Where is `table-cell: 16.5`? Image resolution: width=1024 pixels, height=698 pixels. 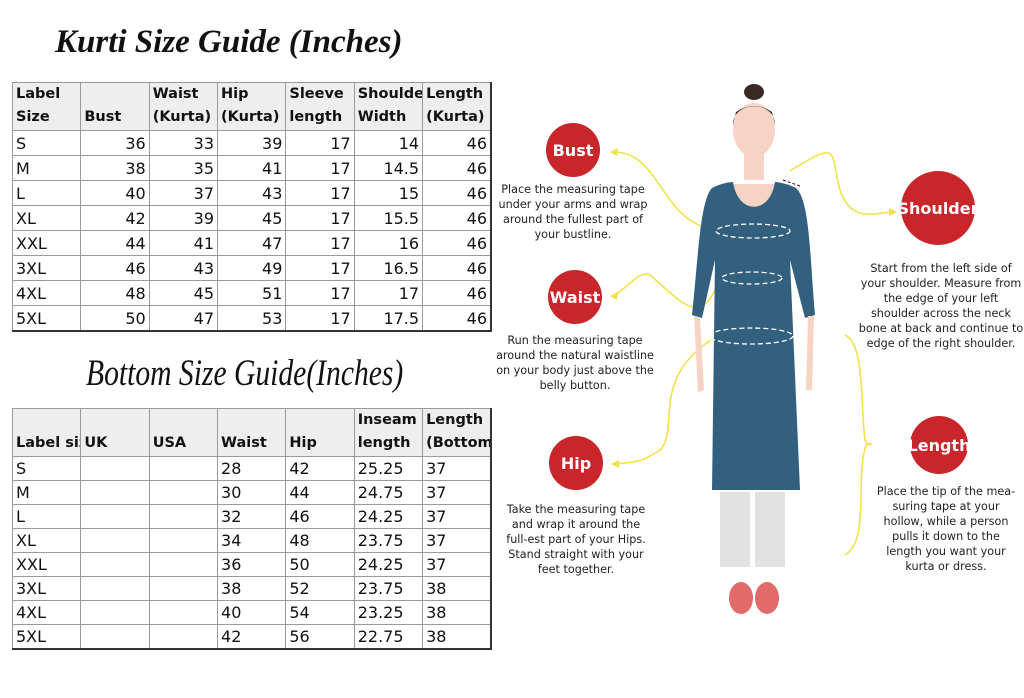 table-cell: 16.5 is located at coordinates (388, 268).